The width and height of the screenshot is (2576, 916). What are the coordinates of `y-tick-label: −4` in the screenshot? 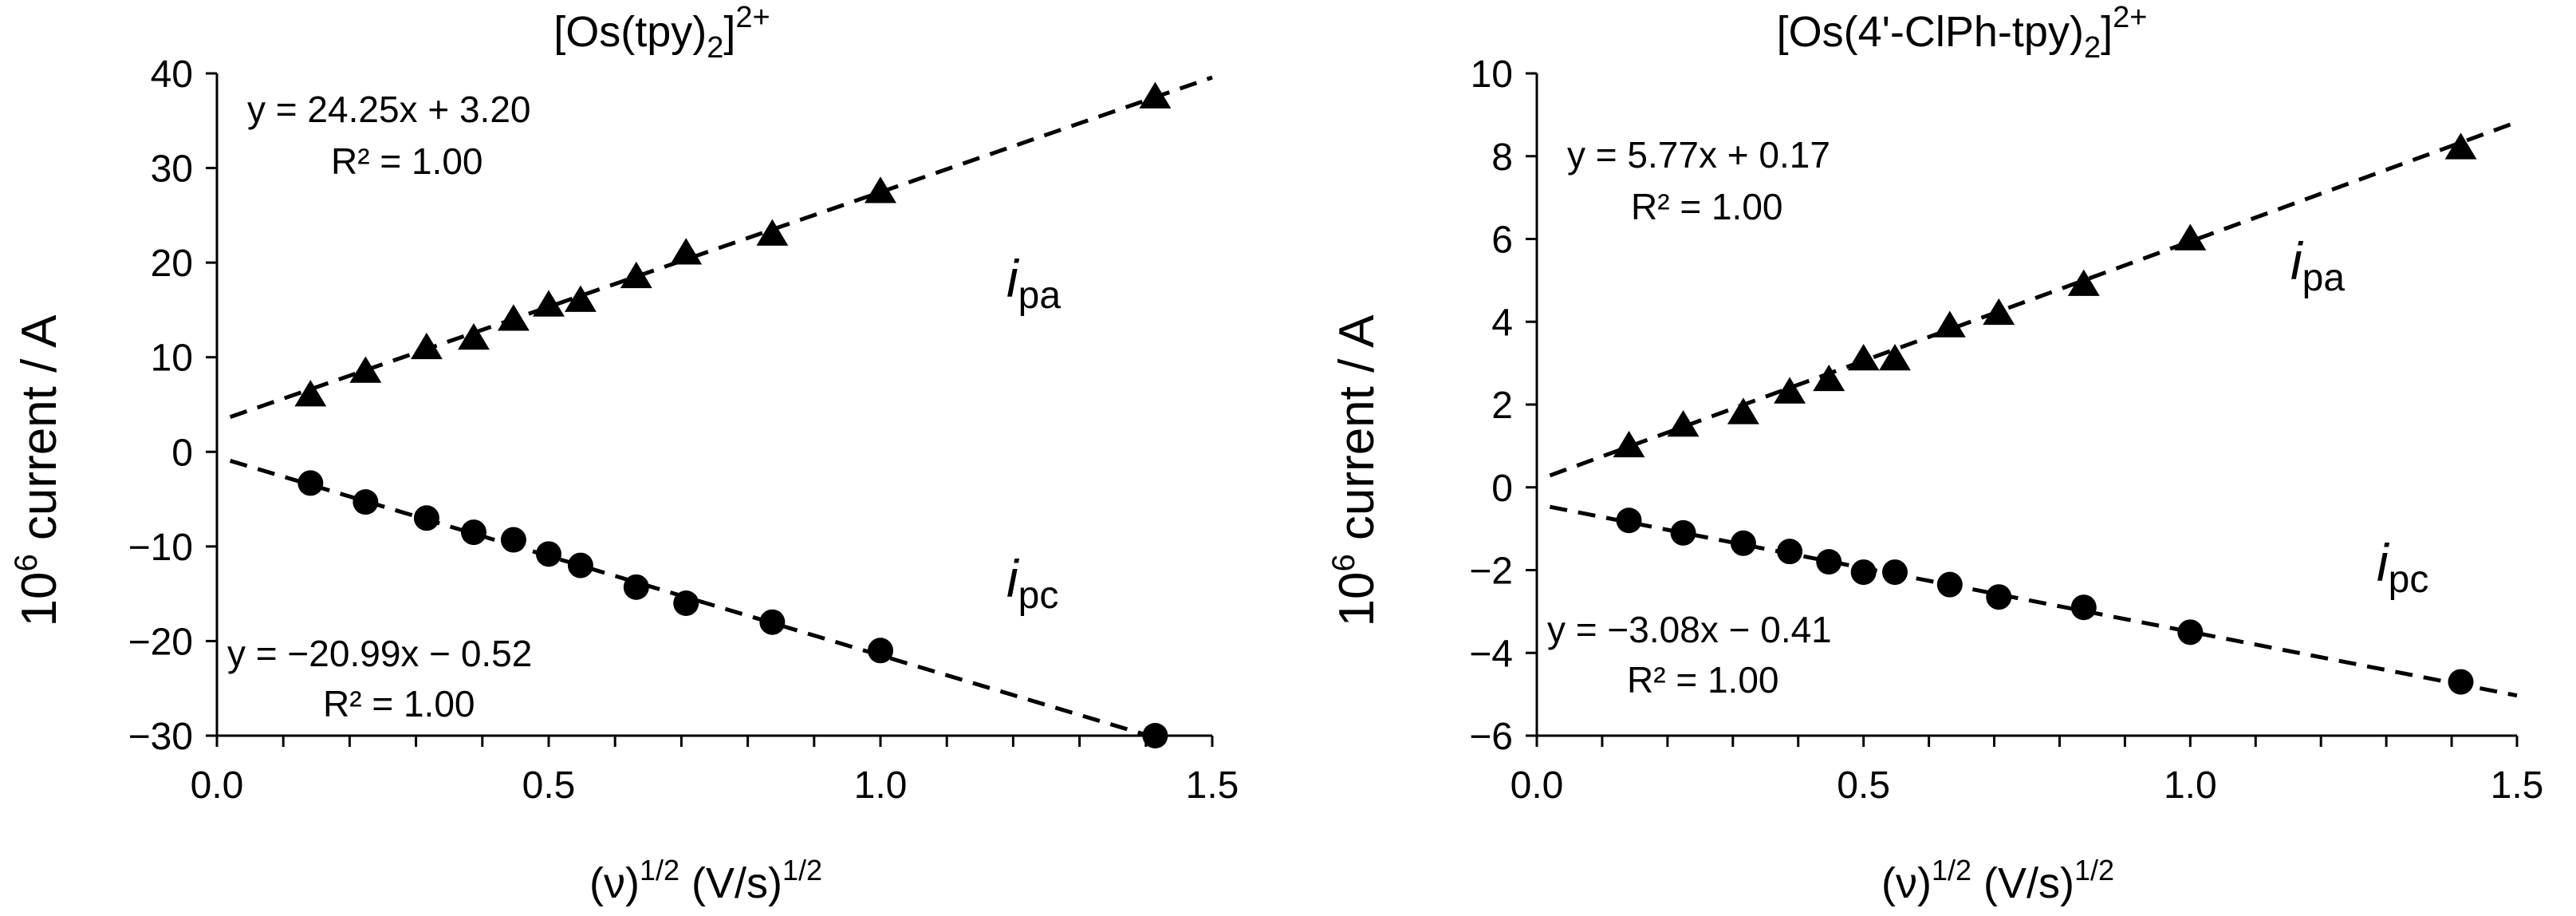 It's located at (1491, 654).